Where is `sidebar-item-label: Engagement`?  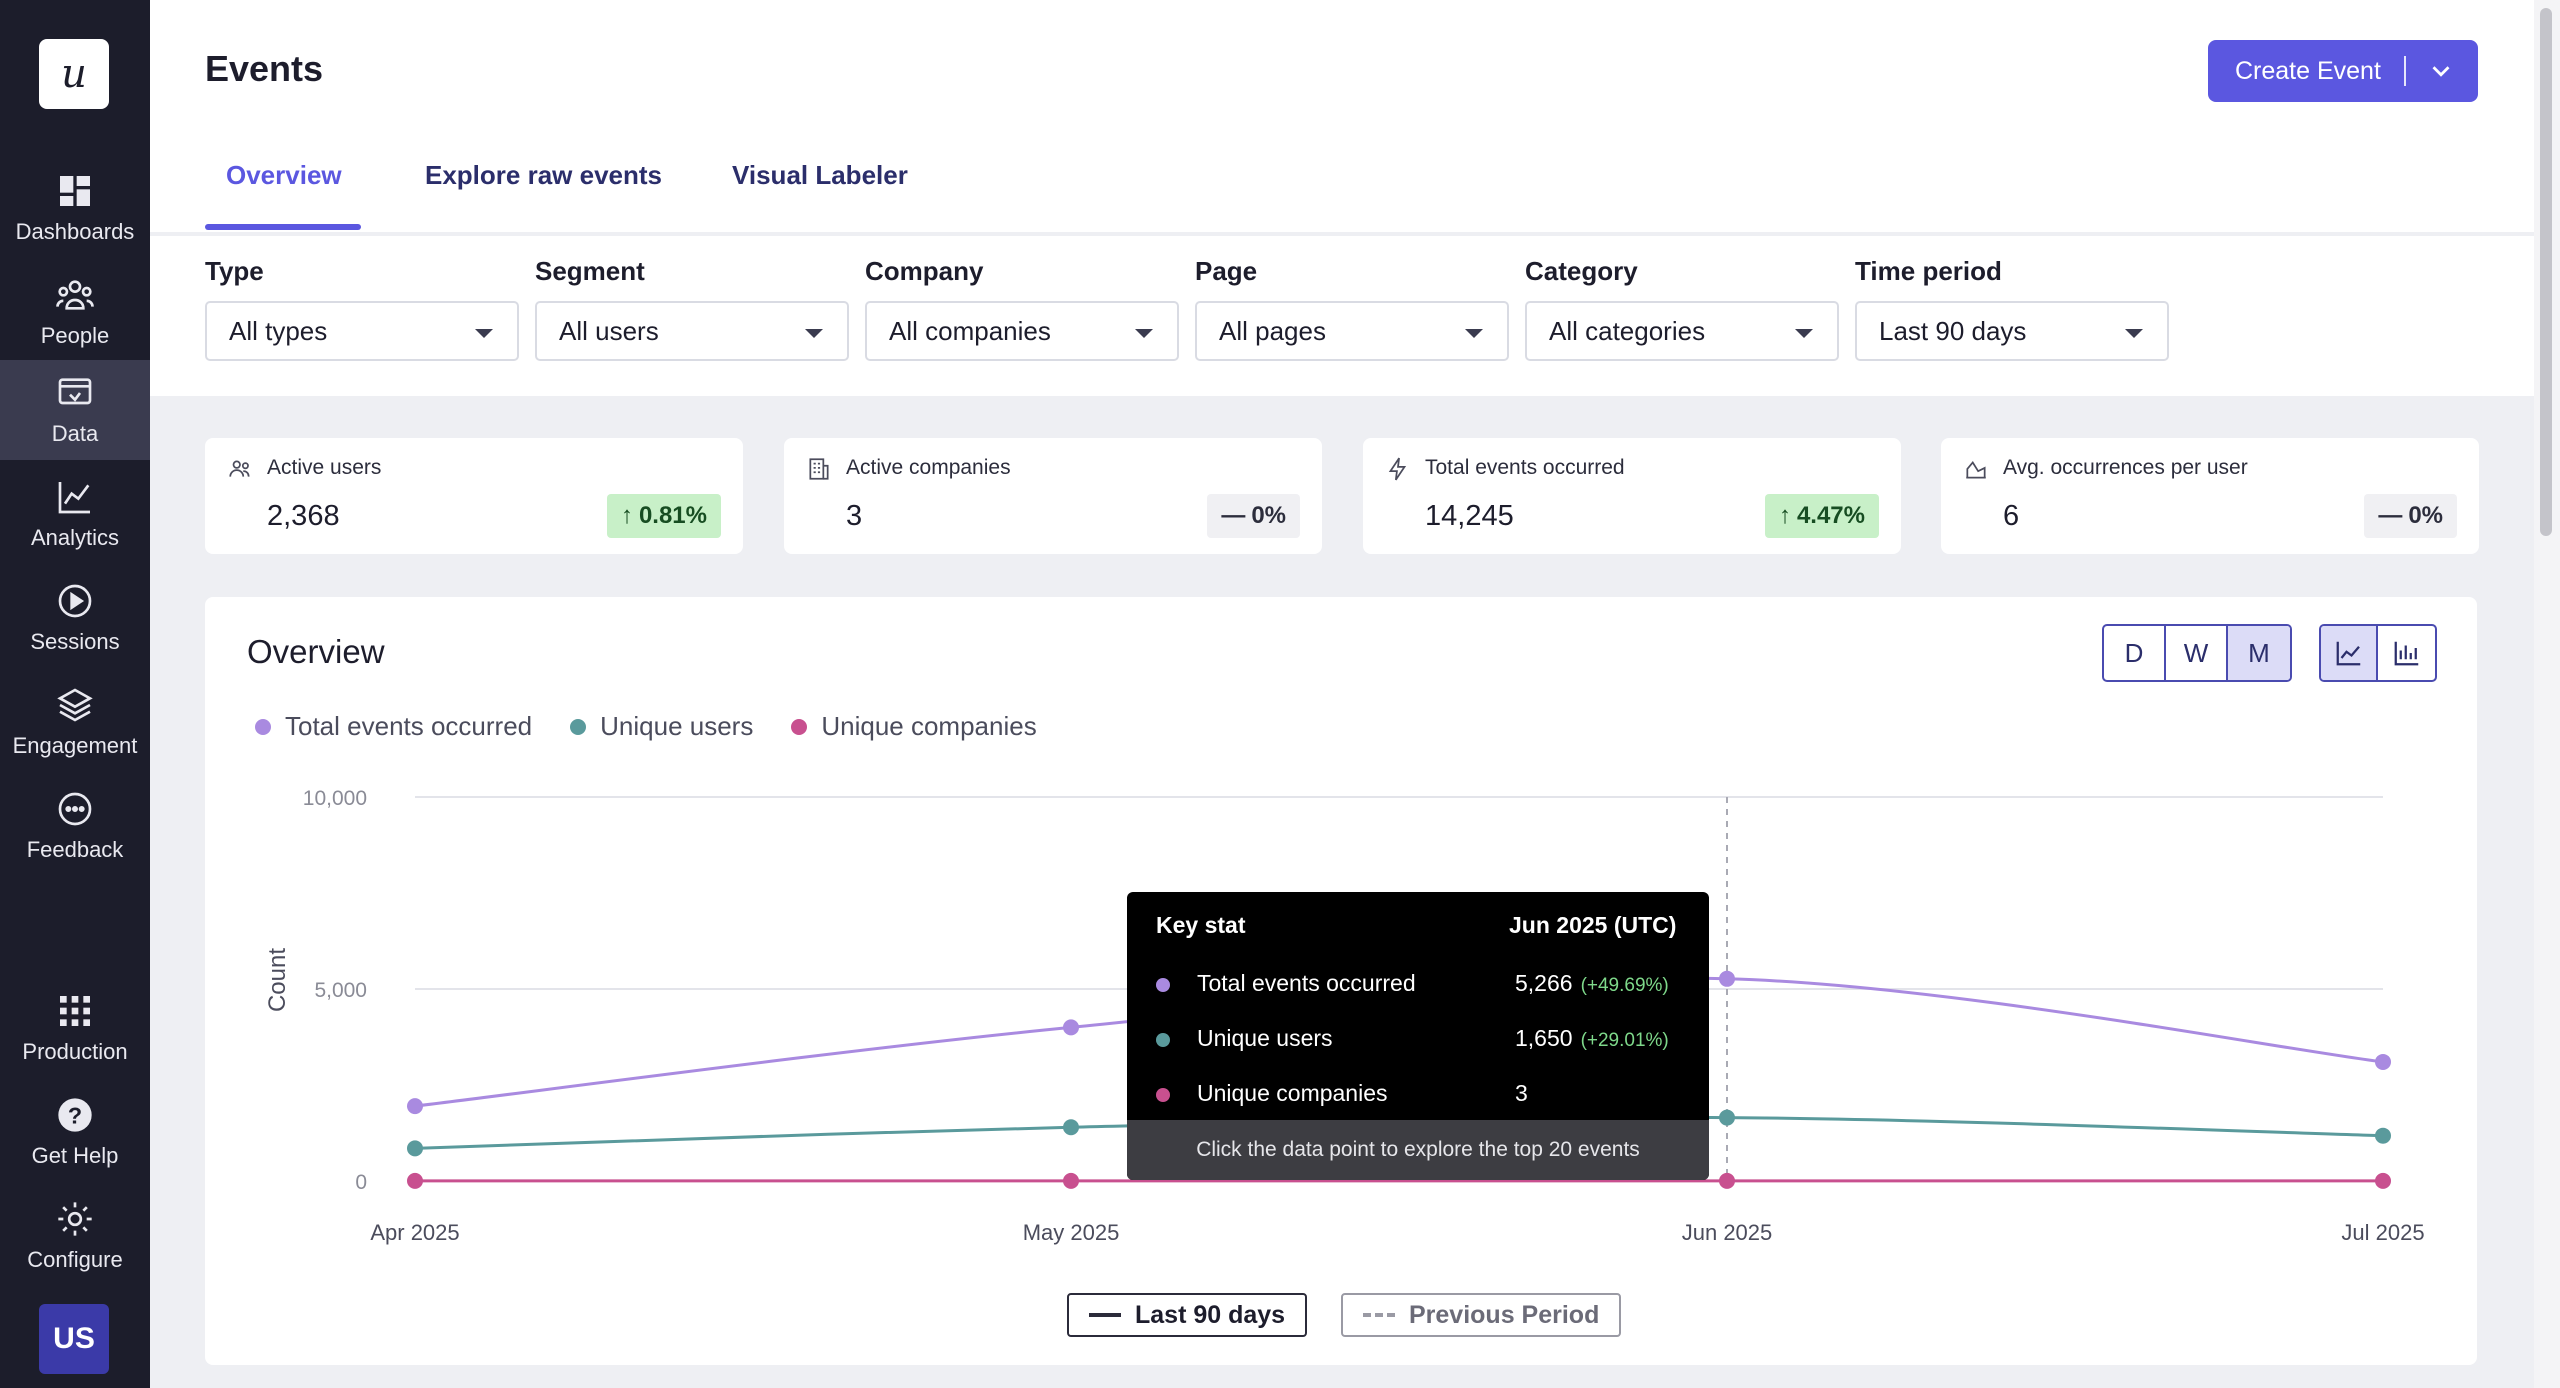 sidebar-item-label: Engagement is located at coordinates (75, 745).